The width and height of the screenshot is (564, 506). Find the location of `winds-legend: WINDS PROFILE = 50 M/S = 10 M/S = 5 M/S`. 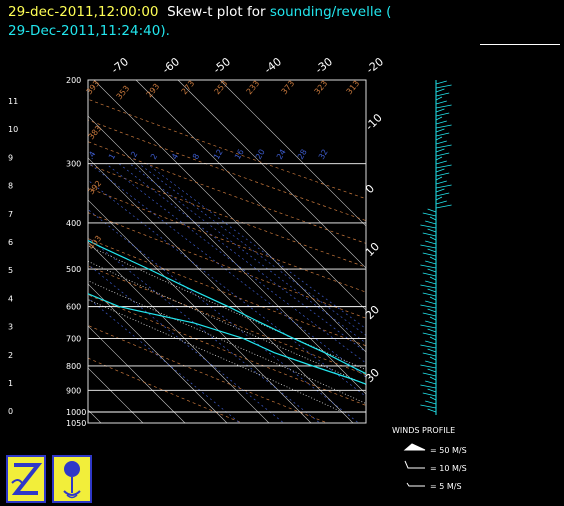

winds-legend: WINDS PROFILE = 50 M/S = 10 M/S = 5 M/S is located at coordinates (429, 458).